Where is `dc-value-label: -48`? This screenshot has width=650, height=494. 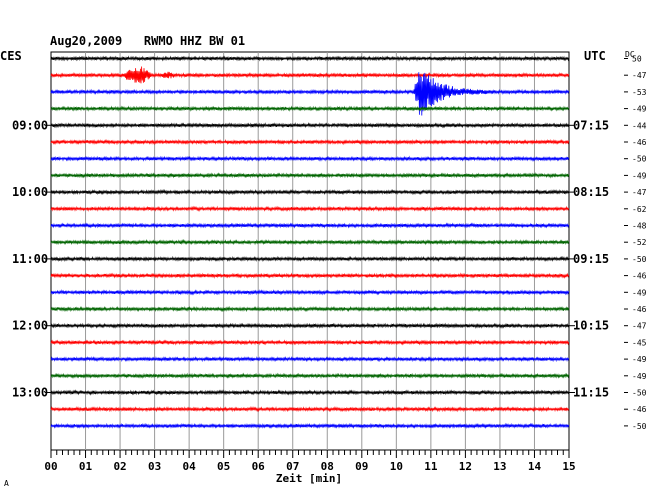
dc-value-label: -48 is located at coordinates (639, 226).